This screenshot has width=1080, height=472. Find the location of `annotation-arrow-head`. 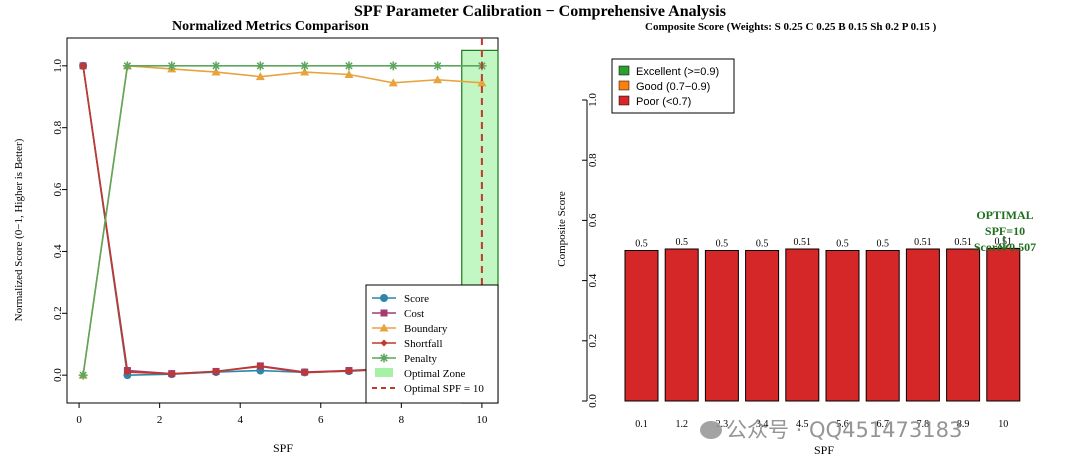

annotation-arrow-head is located at coordinates (1004, 247).